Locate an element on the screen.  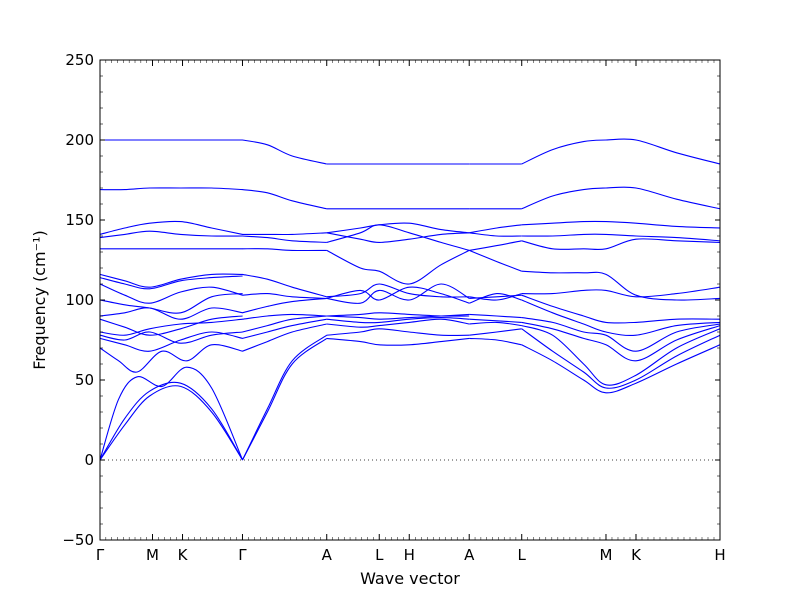
y-tick-label: 200 is located at coordinates (79, 140).